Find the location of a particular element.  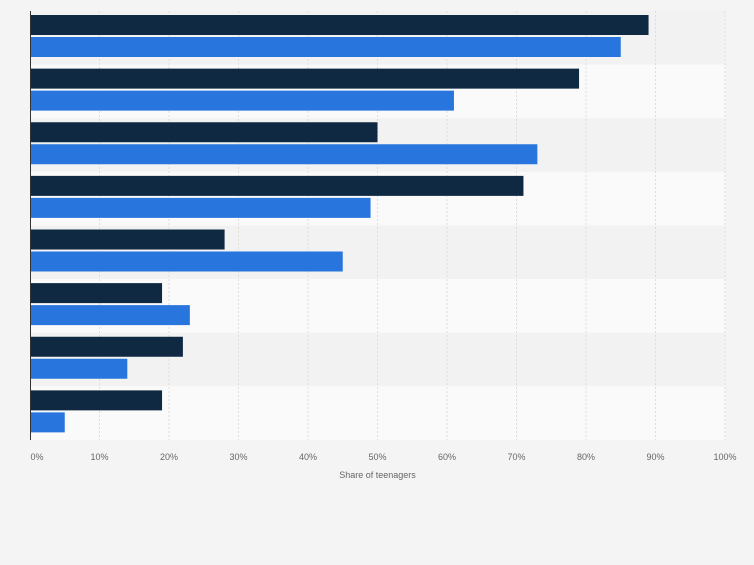

x-tick-label: 10% is located at coordinates (99, 457).